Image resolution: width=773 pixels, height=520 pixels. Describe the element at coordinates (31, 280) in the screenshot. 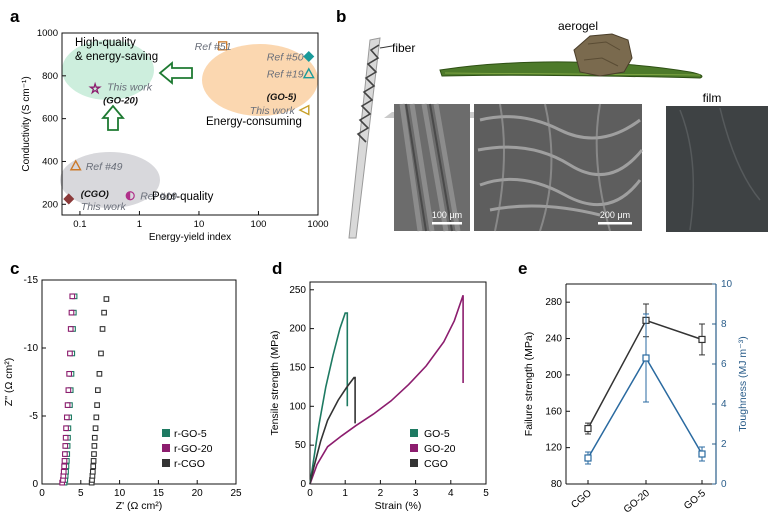

I see `y-tick-label-c-0: -15` at that location.